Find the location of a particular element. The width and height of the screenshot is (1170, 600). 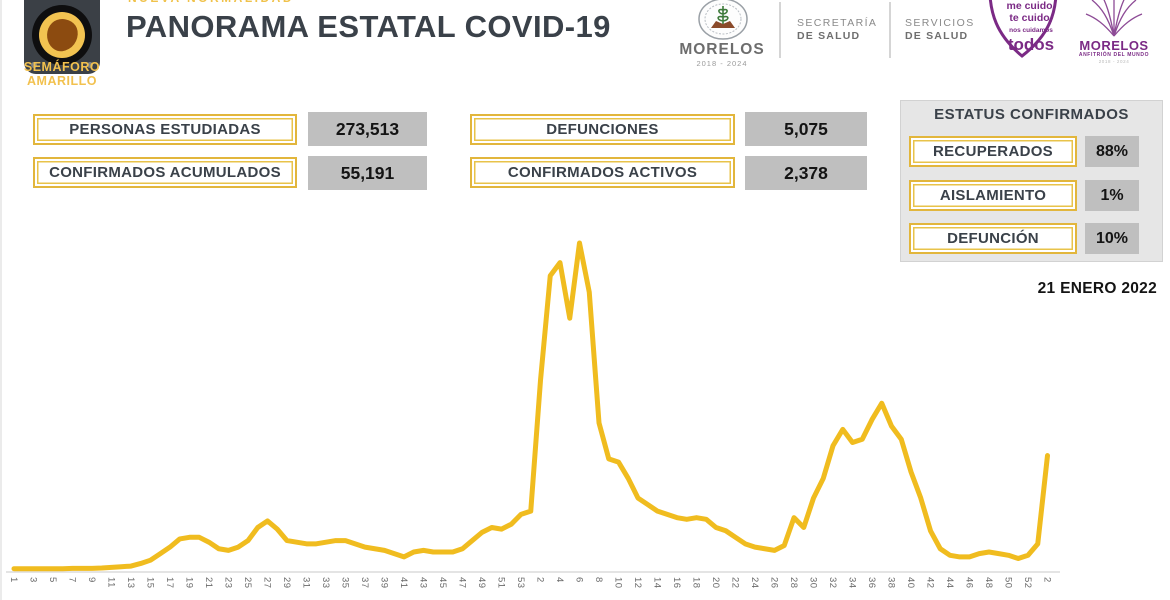

x-axis-label: 16 is located at coordinates (676, 583).